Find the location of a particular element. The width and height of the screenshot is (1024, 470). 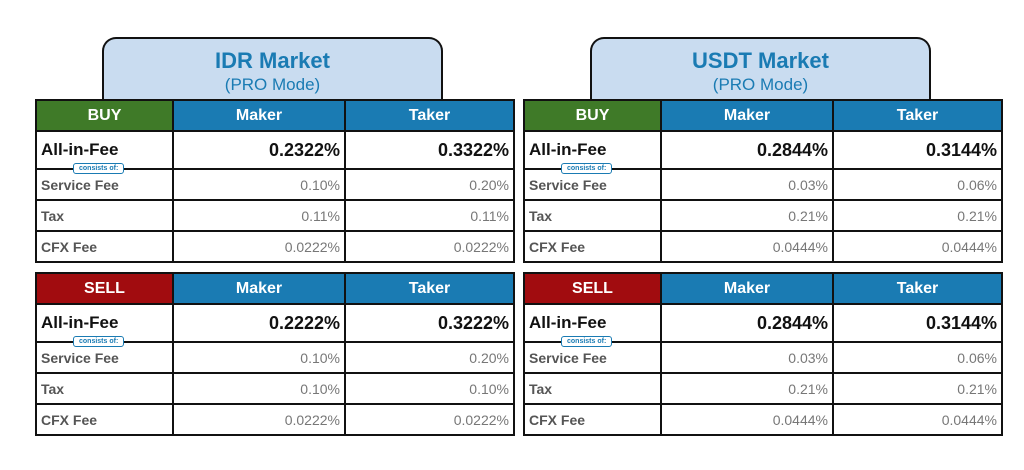

market-title: USDT Market is located at coordinates (760, 60).